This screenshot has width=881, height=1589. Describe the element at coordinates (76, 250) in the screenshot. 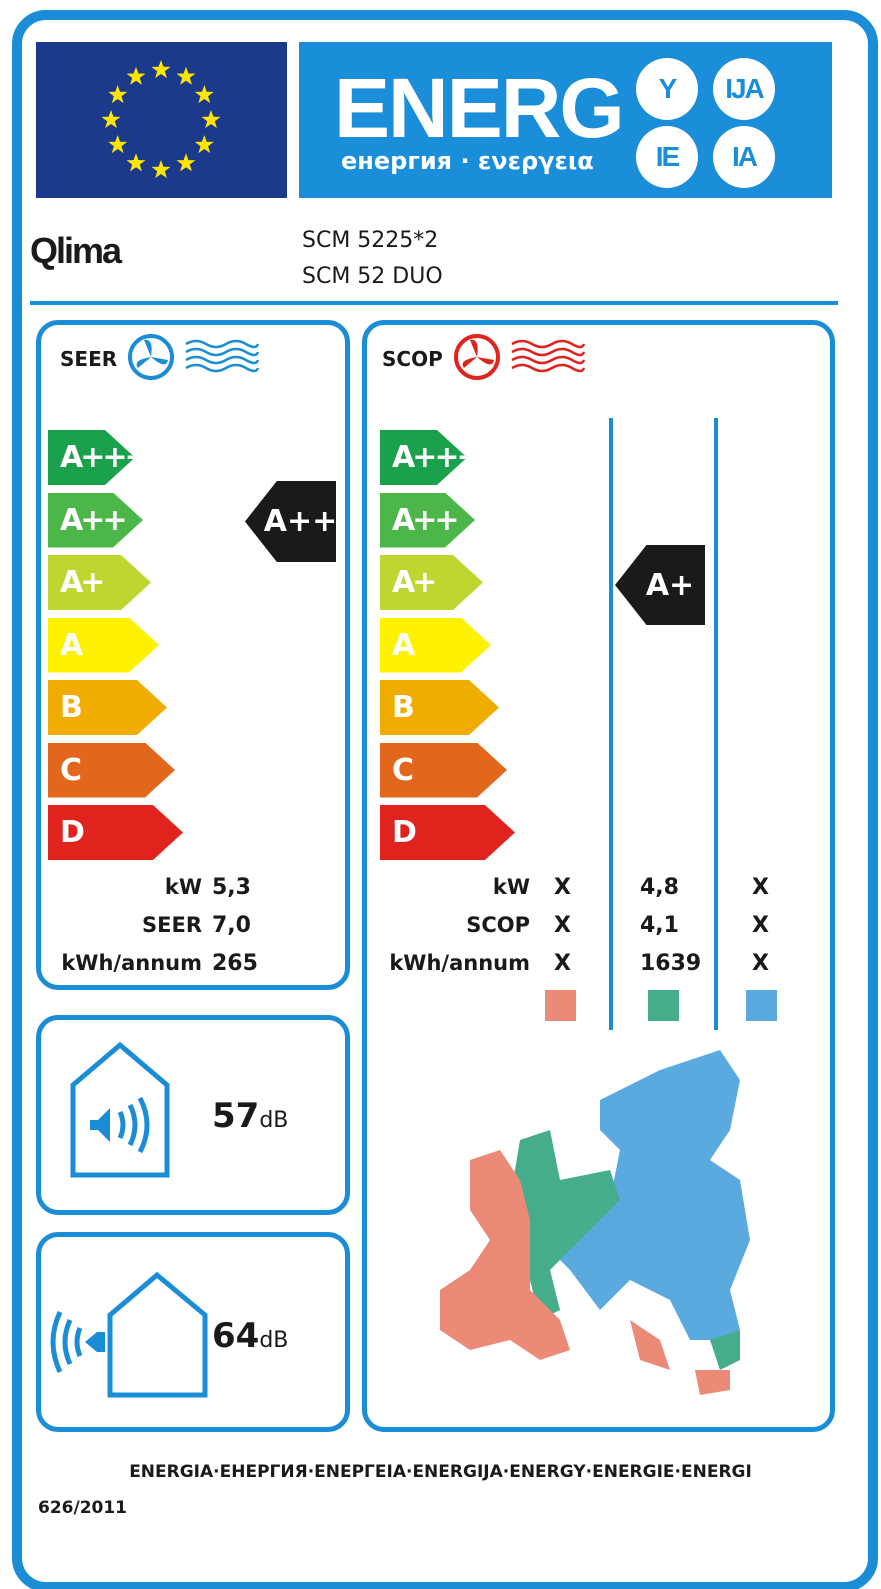

I see `brand-logo: Qlima` at that location.